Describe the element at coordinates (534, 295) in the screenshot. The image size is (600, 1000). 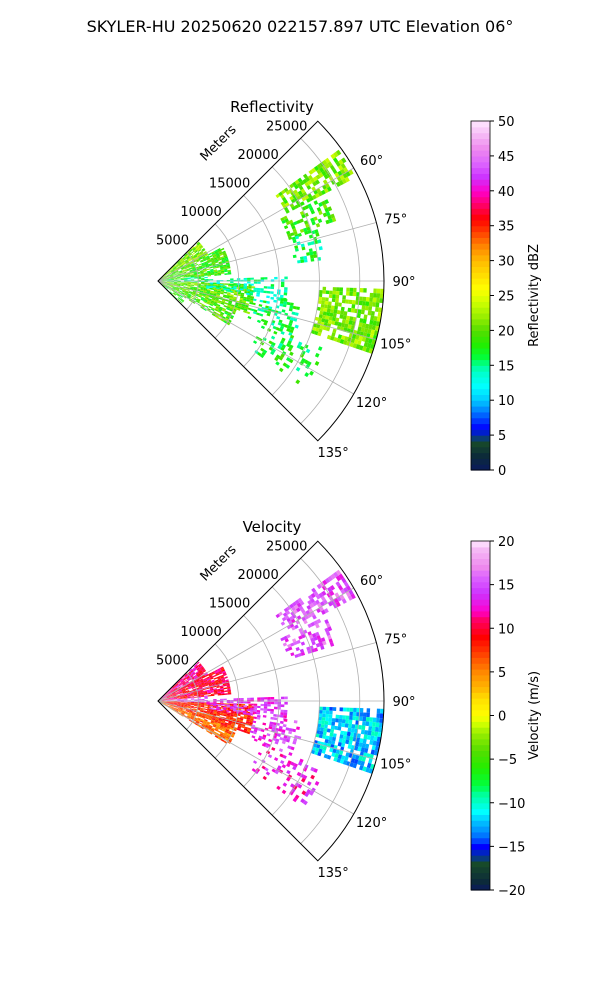
I see `colorbar-label: Reflectivity dBZ` at that location.